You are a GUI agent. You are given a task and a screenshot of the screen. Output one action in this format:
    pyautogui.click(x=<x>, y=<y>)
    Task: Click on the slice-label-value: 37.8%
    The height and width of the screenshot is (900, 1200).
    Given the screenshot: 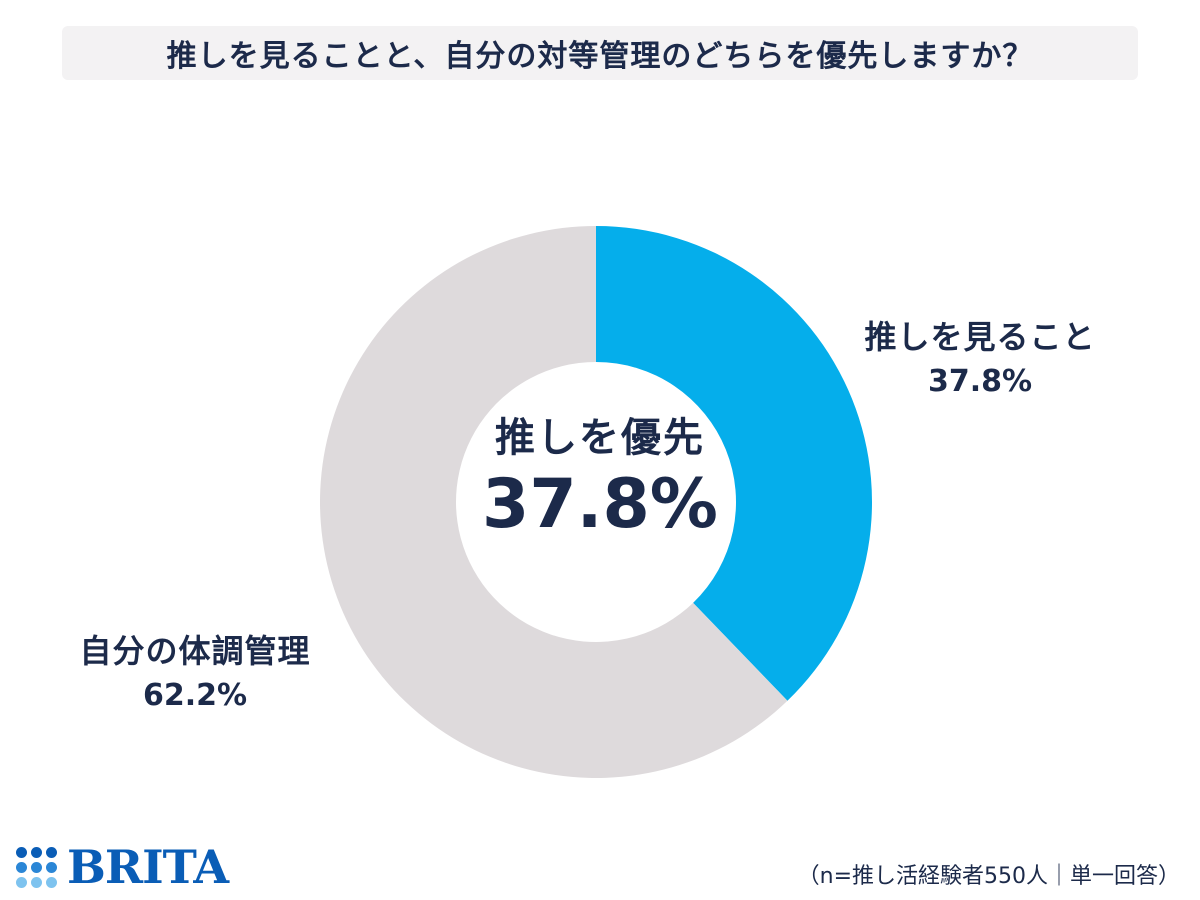 What is the action you would take?
    pyautogui.click(x=980, y=381)
    